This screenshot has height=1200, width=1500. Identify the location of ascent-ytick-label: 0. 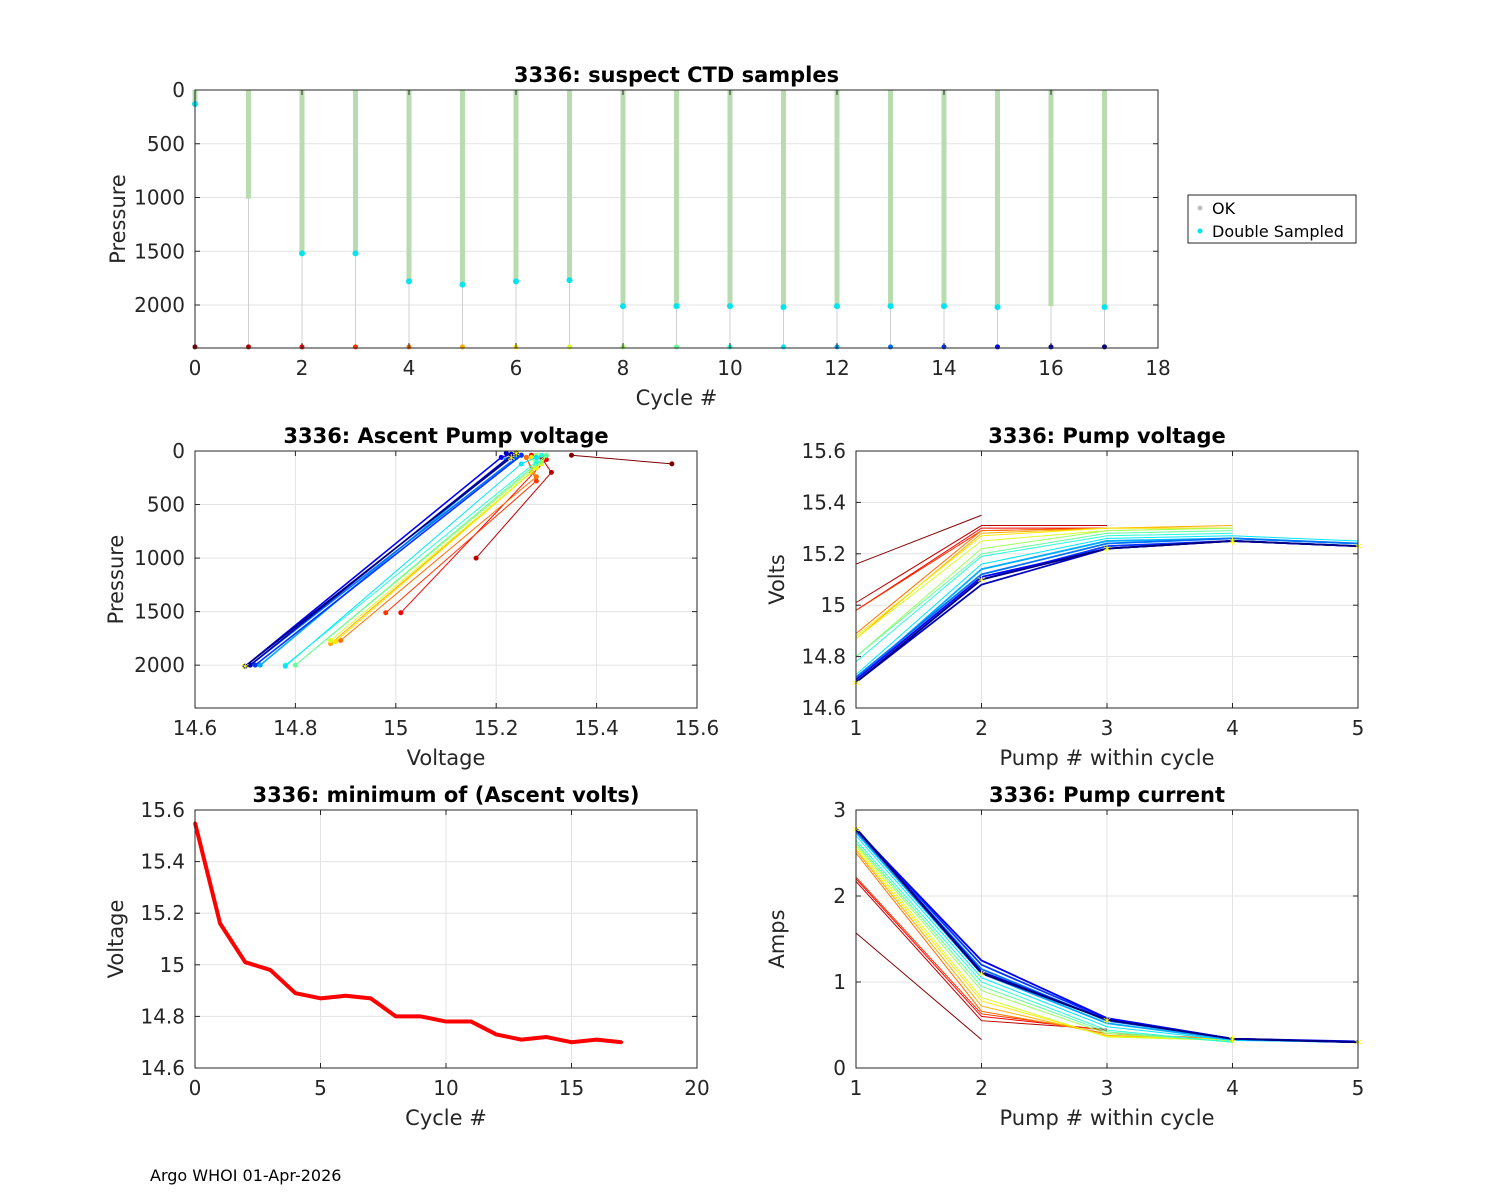
(178, 451).